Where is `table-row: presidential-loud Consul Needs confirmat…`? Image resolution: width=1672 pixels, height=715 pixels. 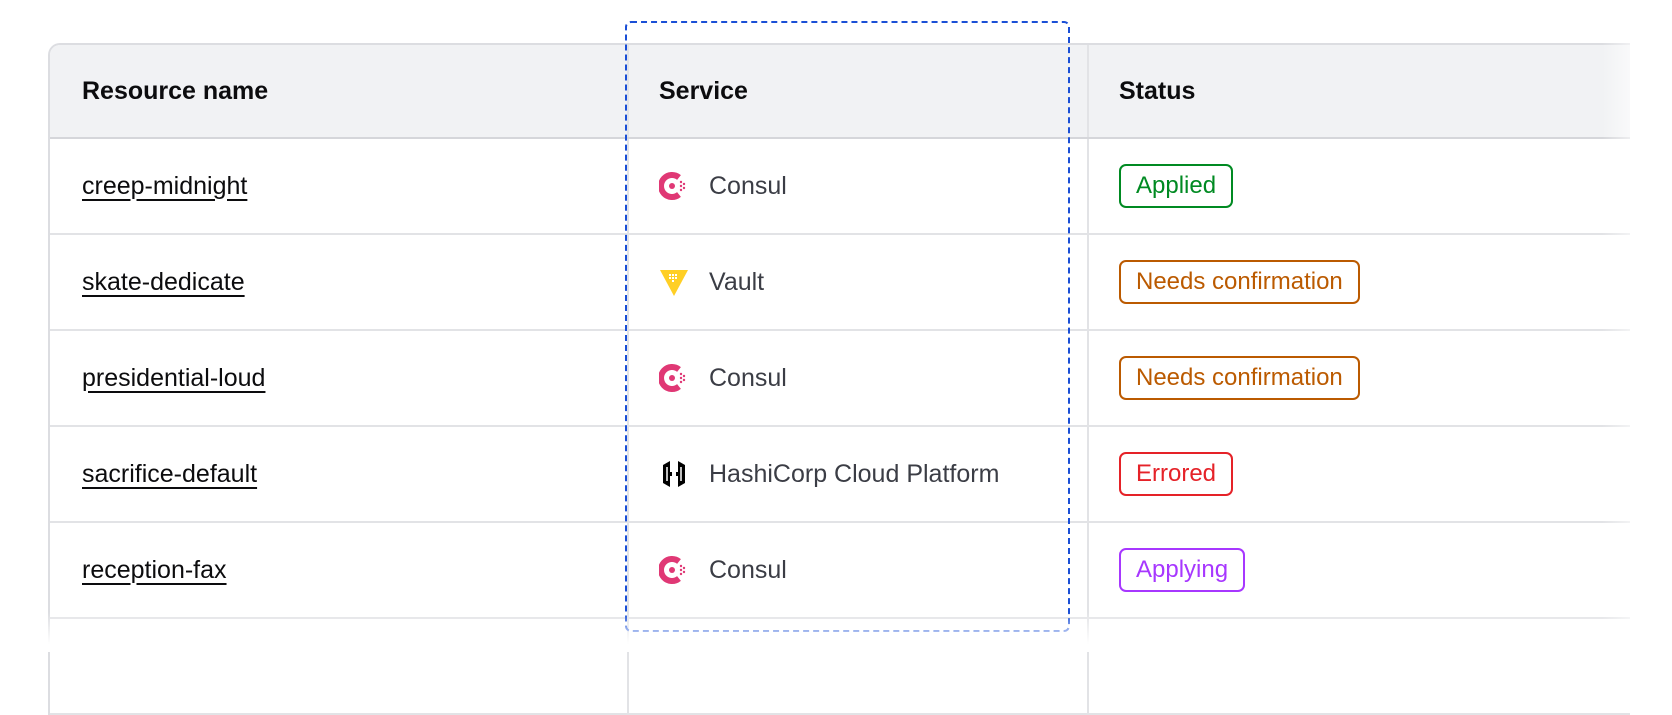
table-row: presidential-loud Consul Needs confirmat… is located at coordinates (840, 379).